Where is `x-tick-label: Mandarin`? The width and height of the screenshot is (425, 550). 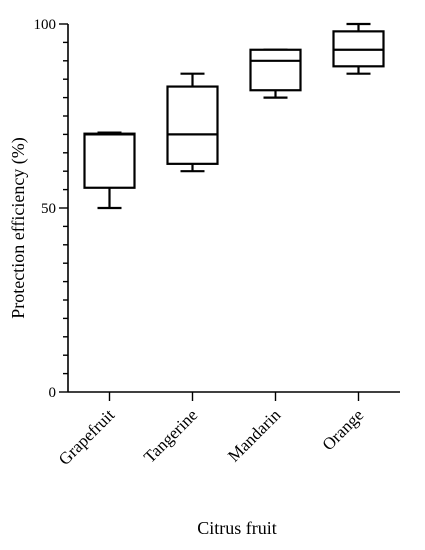 x-tick-label: Mandarin is located at coordinates (254, 435).